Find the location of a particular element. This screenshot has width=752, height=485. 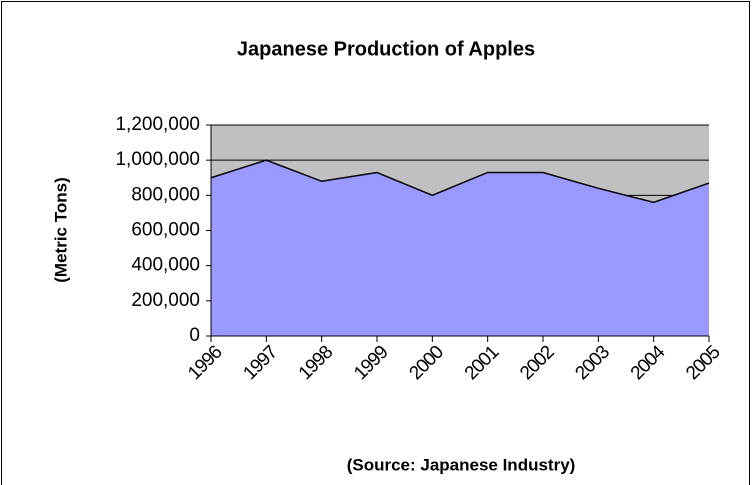

y-tick-label: 0 is located at coordinates (194, 335).